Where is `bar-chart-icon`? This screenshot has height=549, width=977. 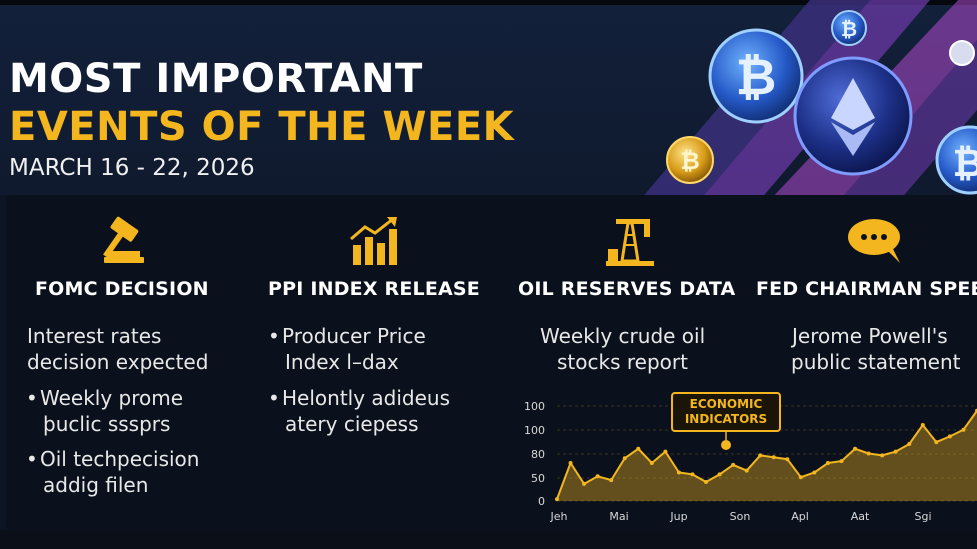
bar-chart-icon is located at coordinates (373, 241).